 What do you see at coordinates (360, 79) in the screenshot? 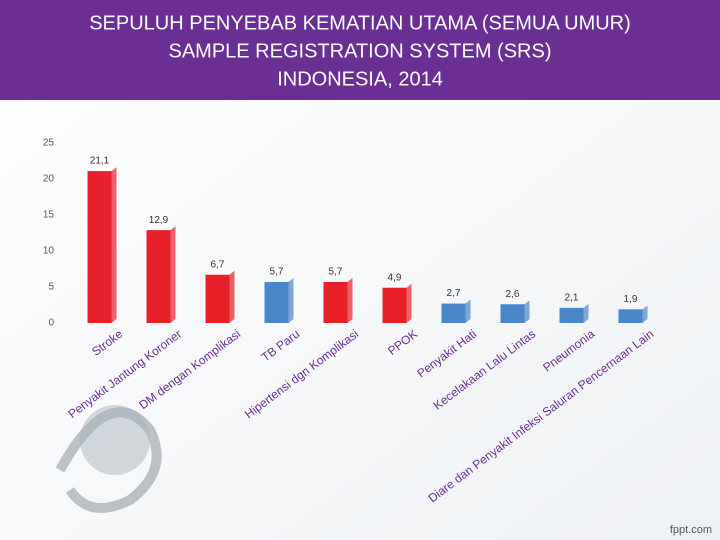
I see `title-line: INDONESIA, 2014` at bounding box center [360, 79].